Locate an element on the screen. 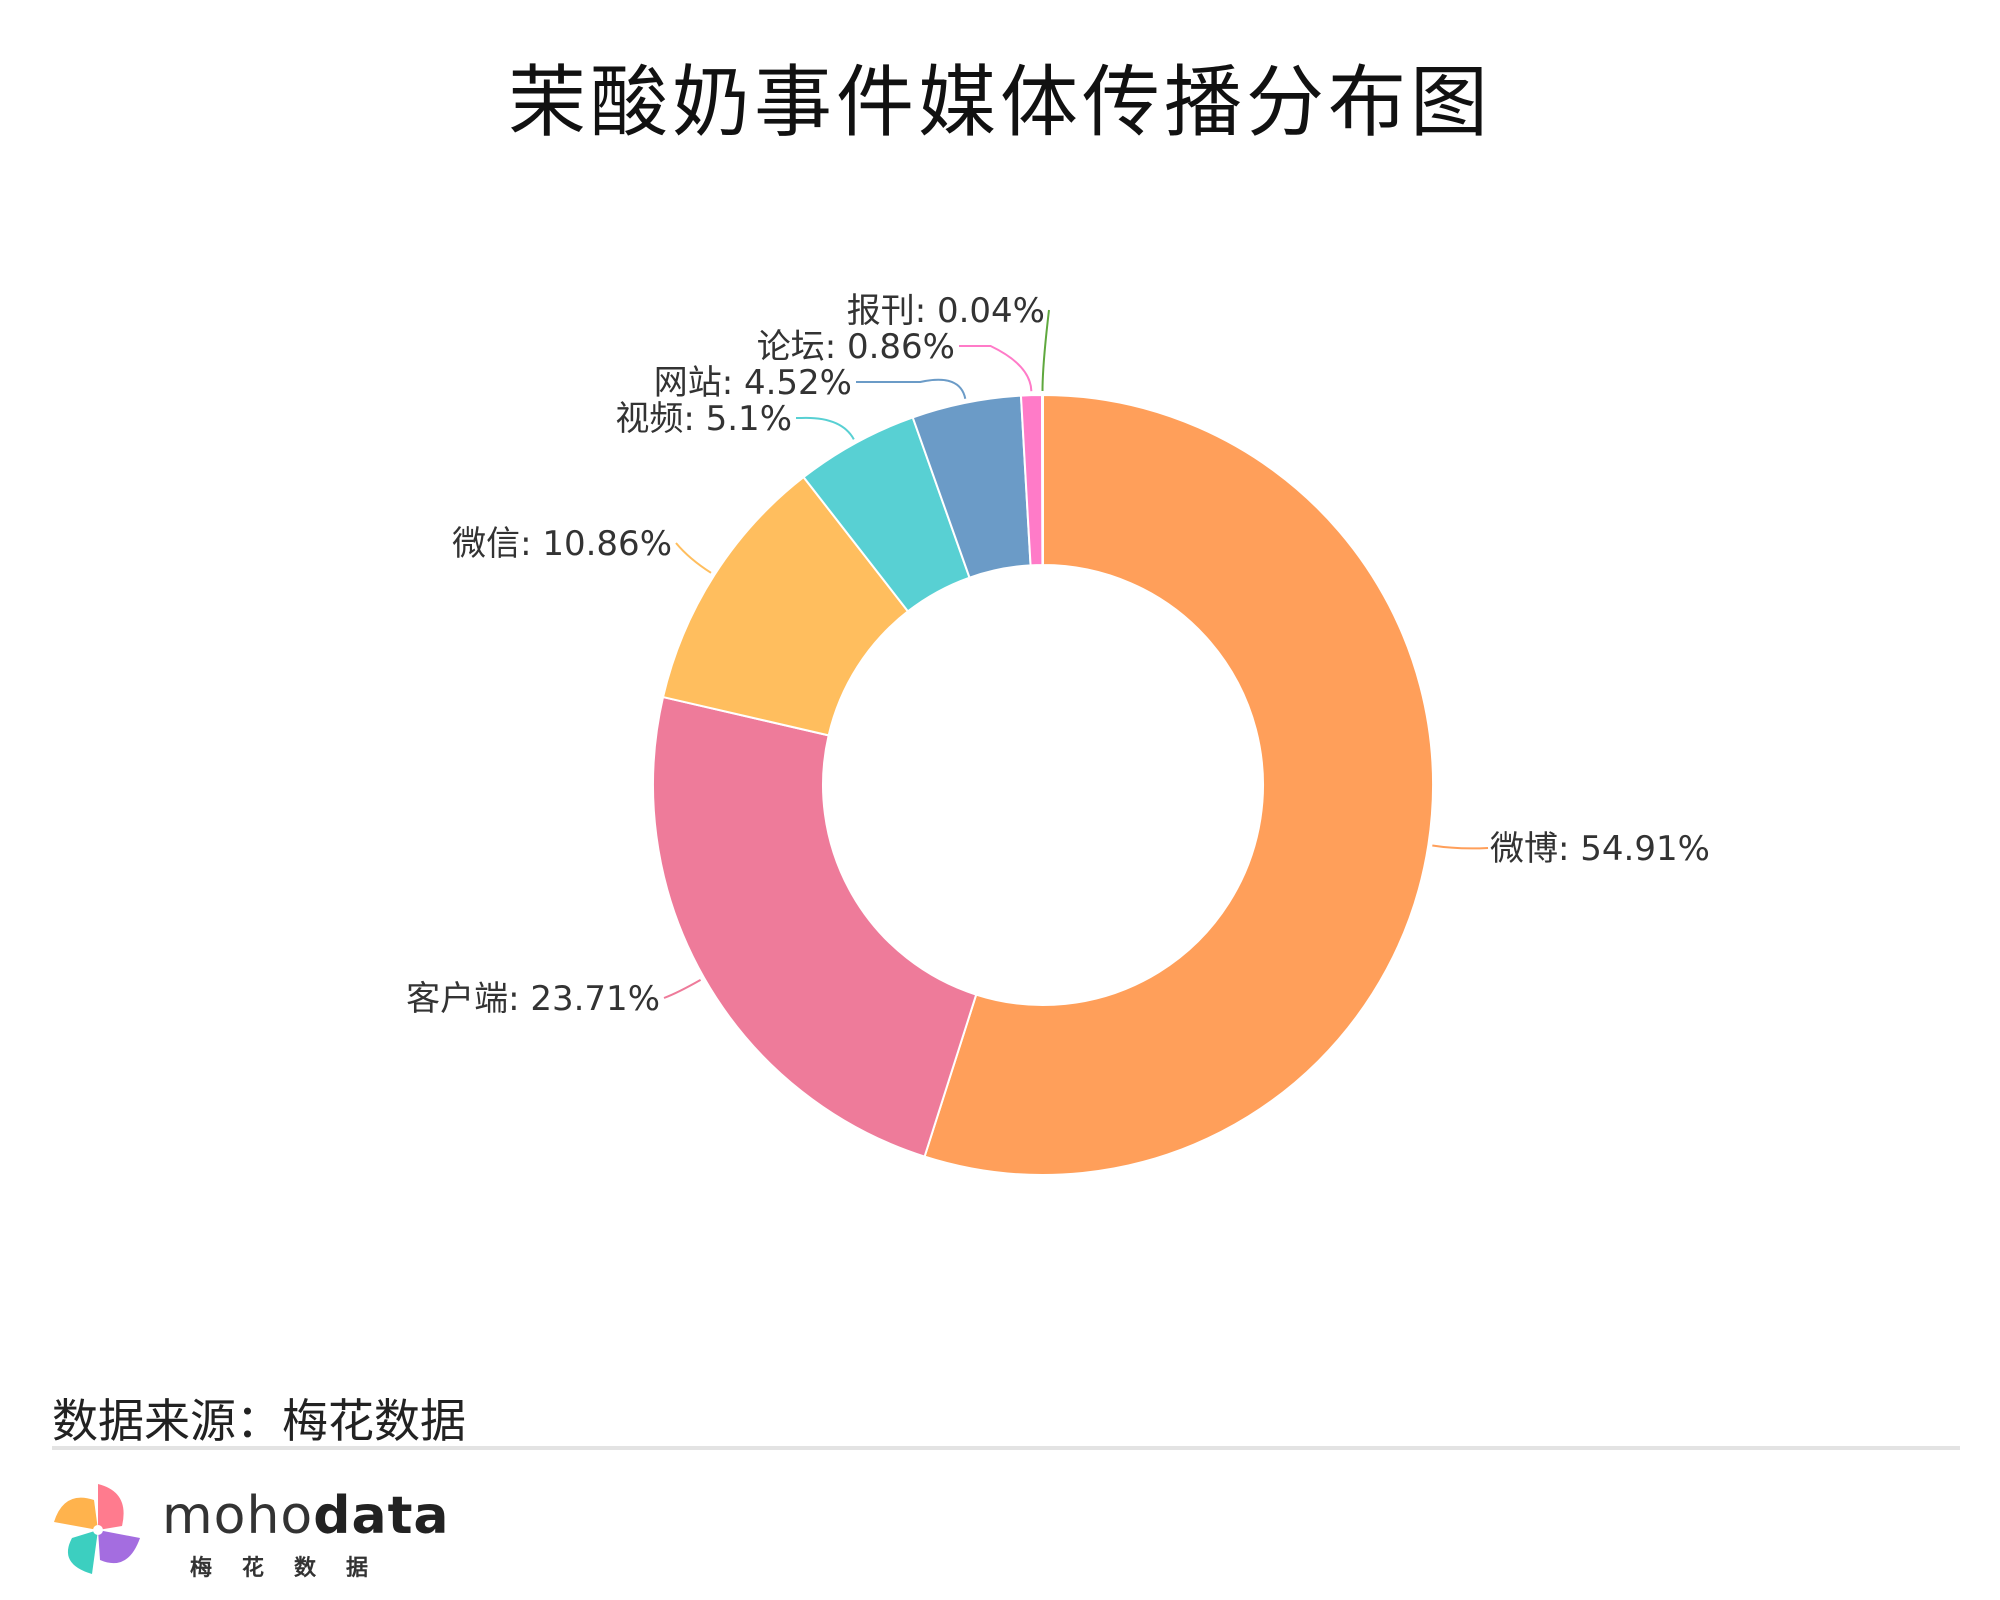 Image resolution: width=2000 pixels, height=1600 pixels. slice-label-3: 视频: 5.1% is located at coordinates (703, 419).